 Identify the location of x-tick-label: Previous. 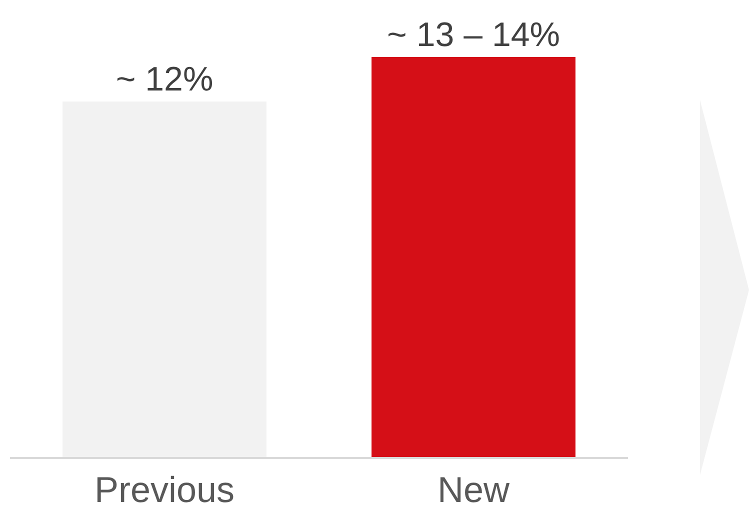
(164, 489).